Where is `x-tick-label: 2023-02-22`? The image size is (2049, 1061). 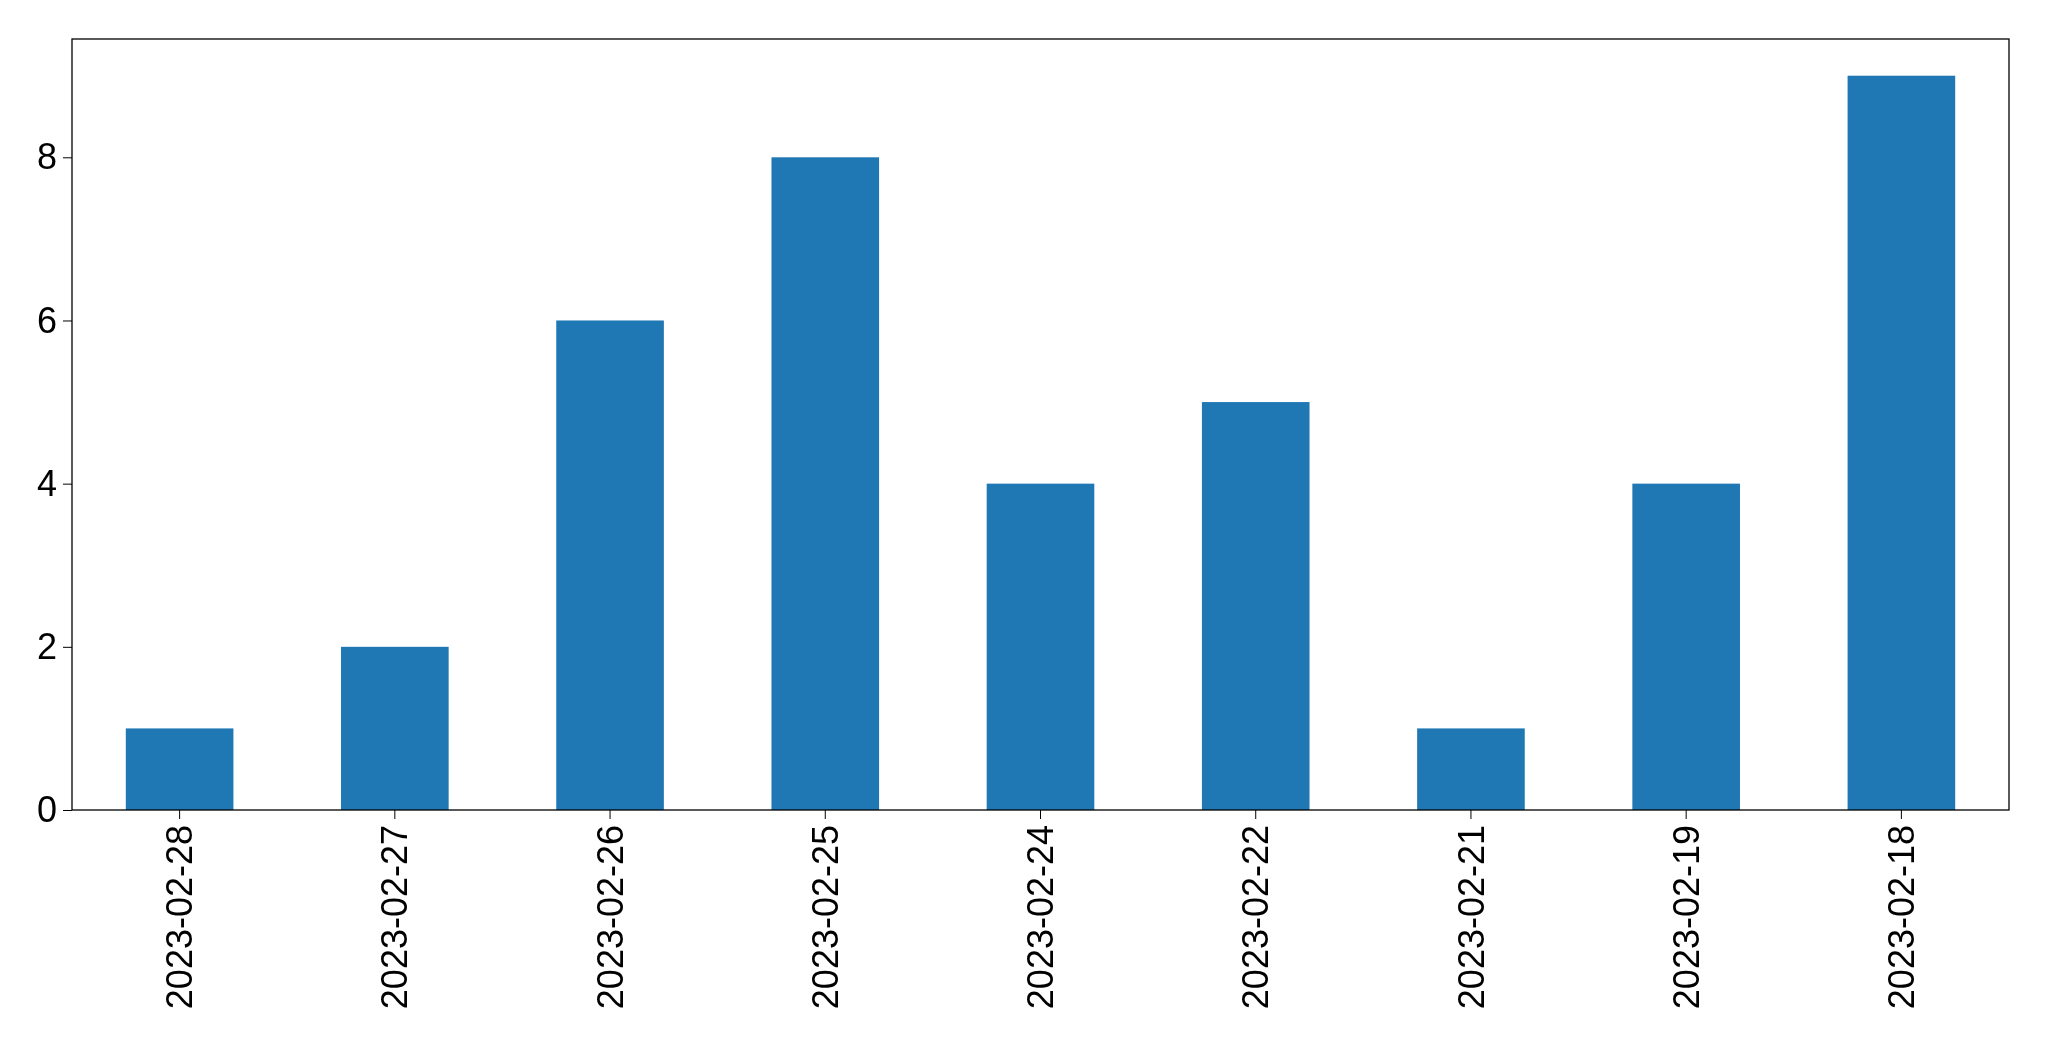
x-tick-label: 2023-02-22 is located at coordinates (1256, 917).